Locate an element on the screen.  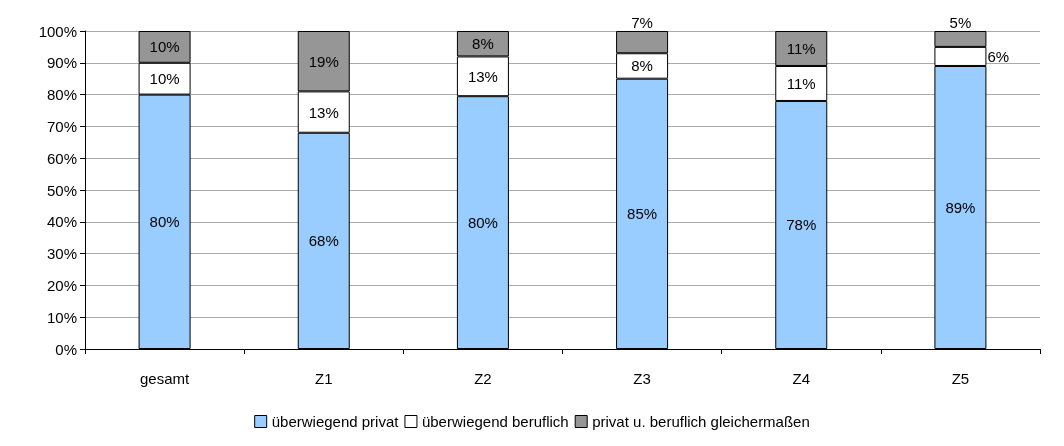
y-tick-label: 40% is located at coordinates (61, 222).